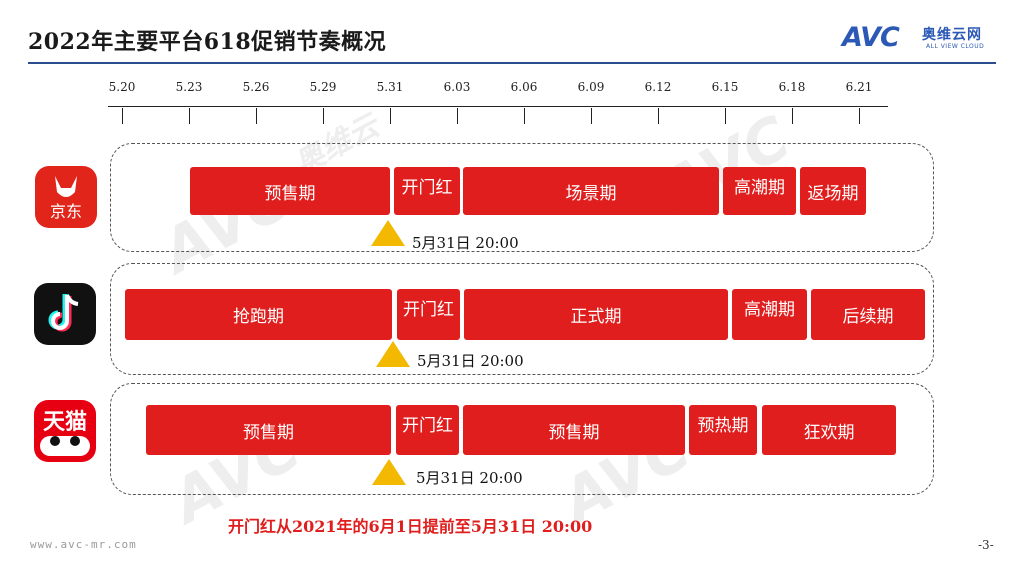  Describe the element at coordinates (470, 361) in the screenshot. I see `douyin-marker-label: 5月31日 20:00` at that location.